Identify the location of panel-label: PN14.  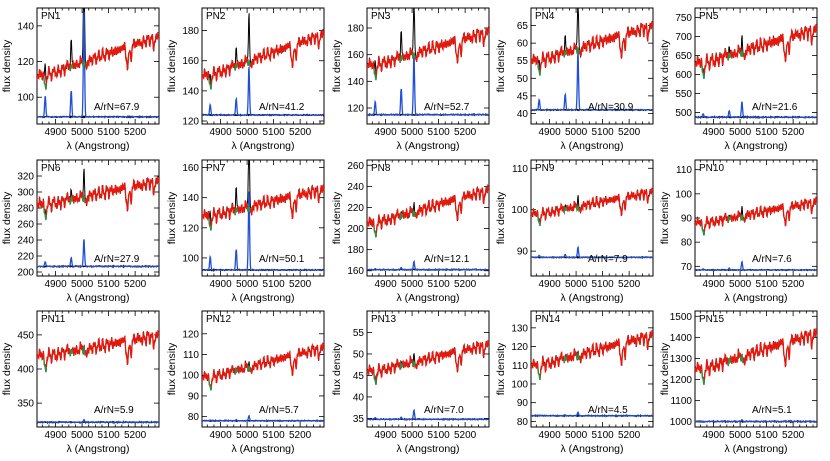
(547, 319).